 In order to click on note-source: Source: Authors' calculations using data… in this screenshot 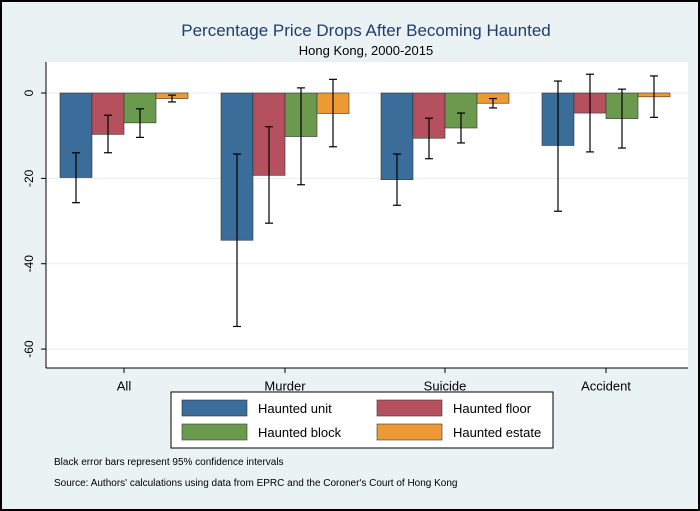, I will do `click(255, 483)`.